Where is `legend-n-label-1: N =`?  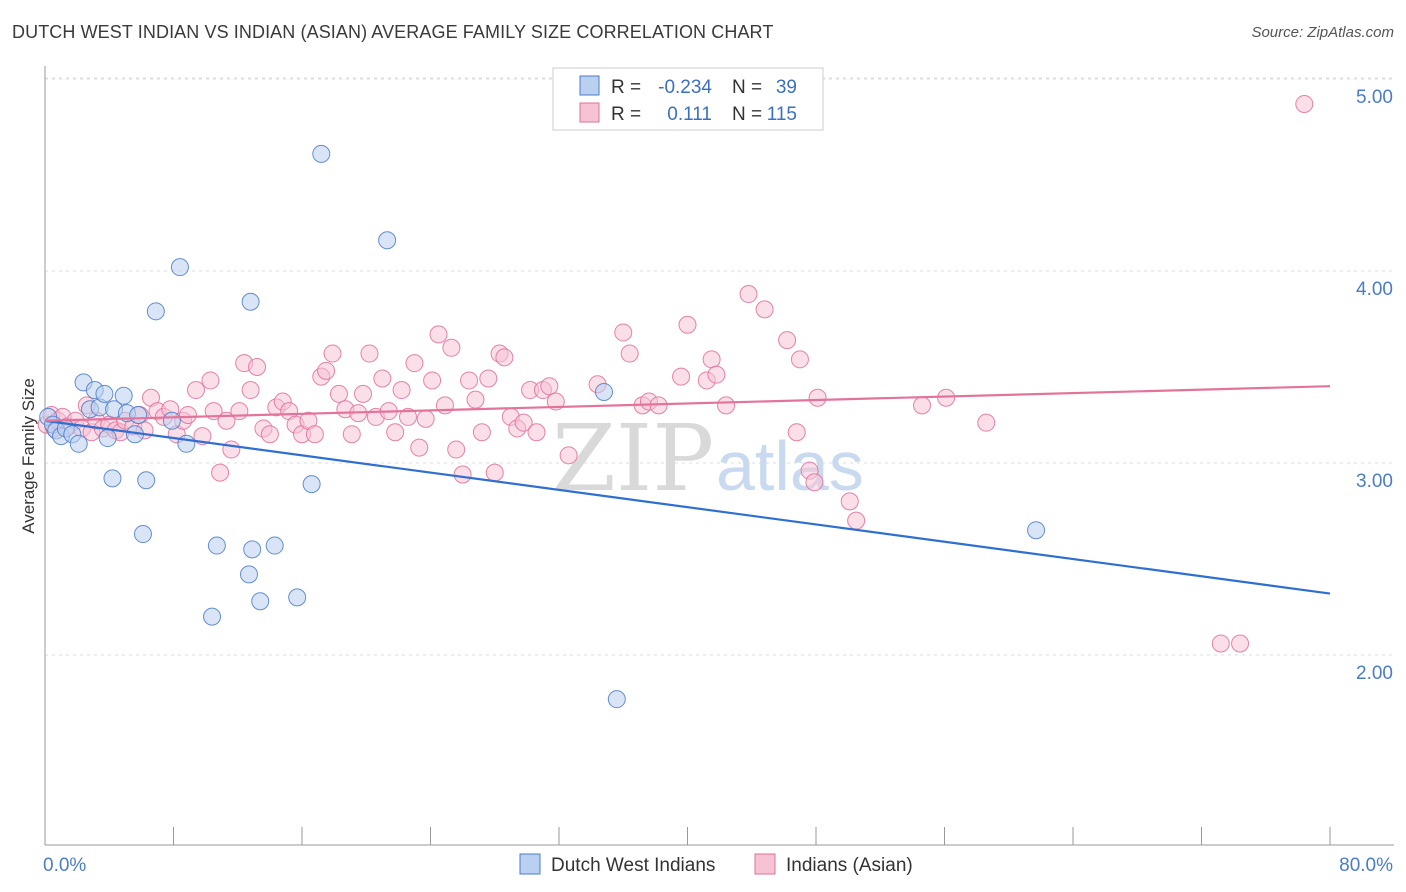
legend-n-label-1: N = is located at coordinates (747, 87).